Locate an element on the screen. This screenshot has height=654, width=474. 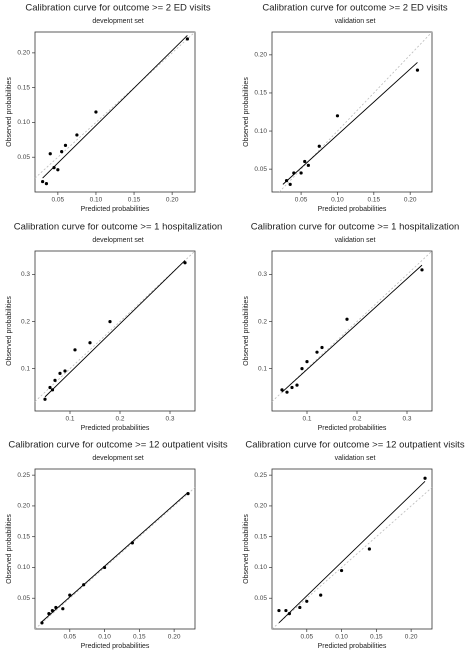
x-tick-label: 0.2 is located at coordinates (356, 419).